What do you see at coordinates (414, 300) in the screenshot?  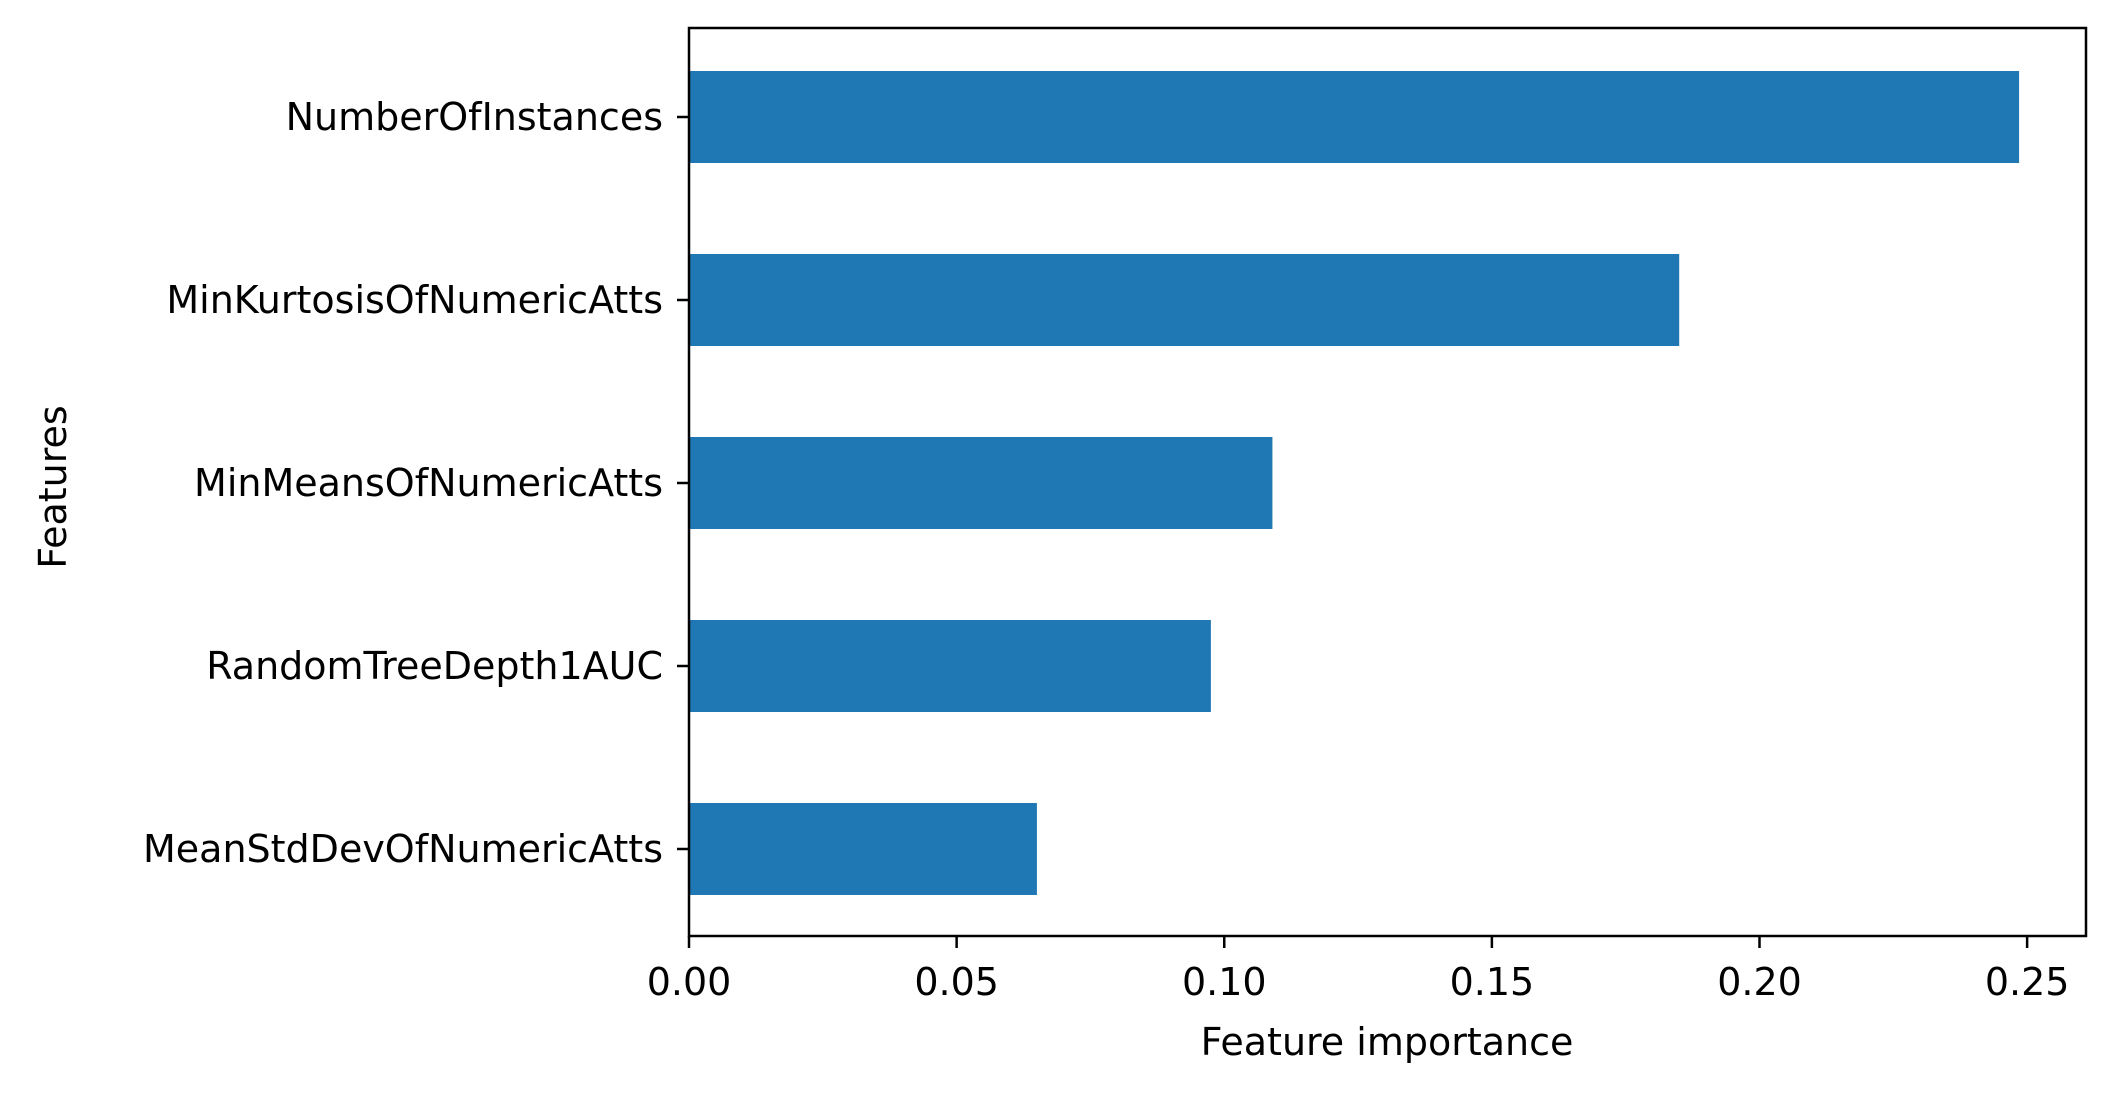 I see `y-tick-label: MinKurtosisOfNumericAtts` at bounding box center [414, 300].